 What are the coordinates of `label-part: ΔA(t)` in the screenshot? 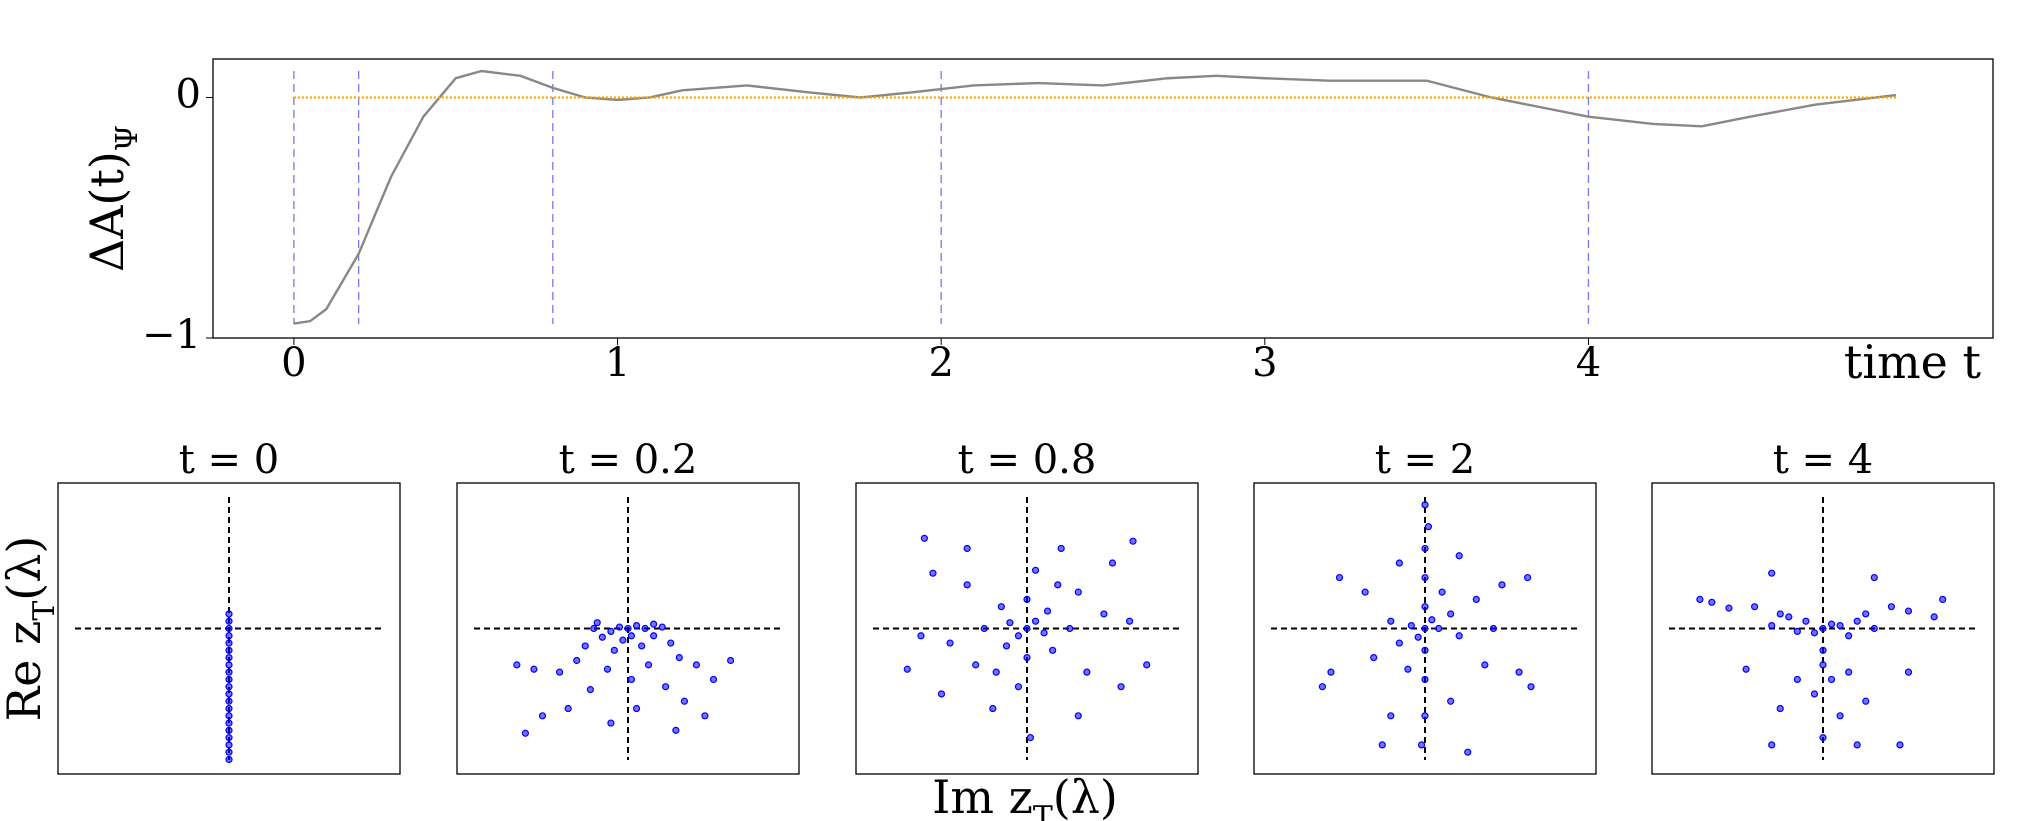 It's located at (107, 211).